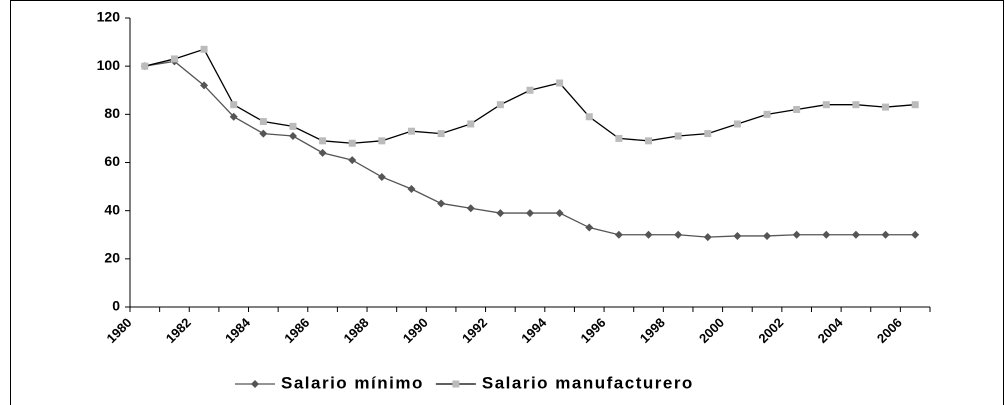  Describe the element at coordinates (356, 330) in the screenshot. I see `x-tick-label: 1988` at that location.